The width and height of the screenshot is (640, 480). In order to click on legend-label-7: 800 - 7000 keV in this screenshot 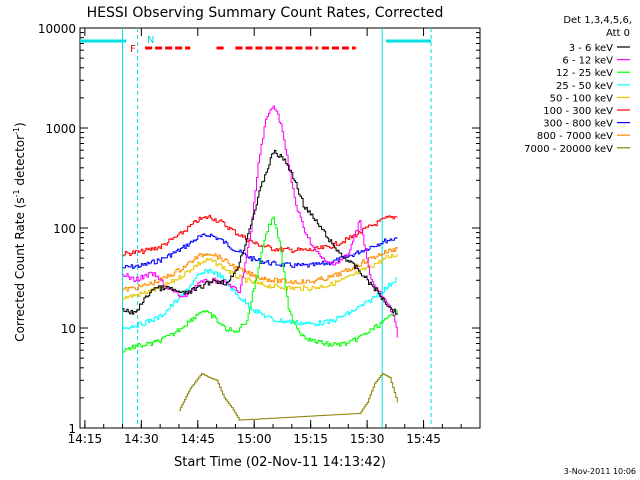, I will do `click(575, 136)`.